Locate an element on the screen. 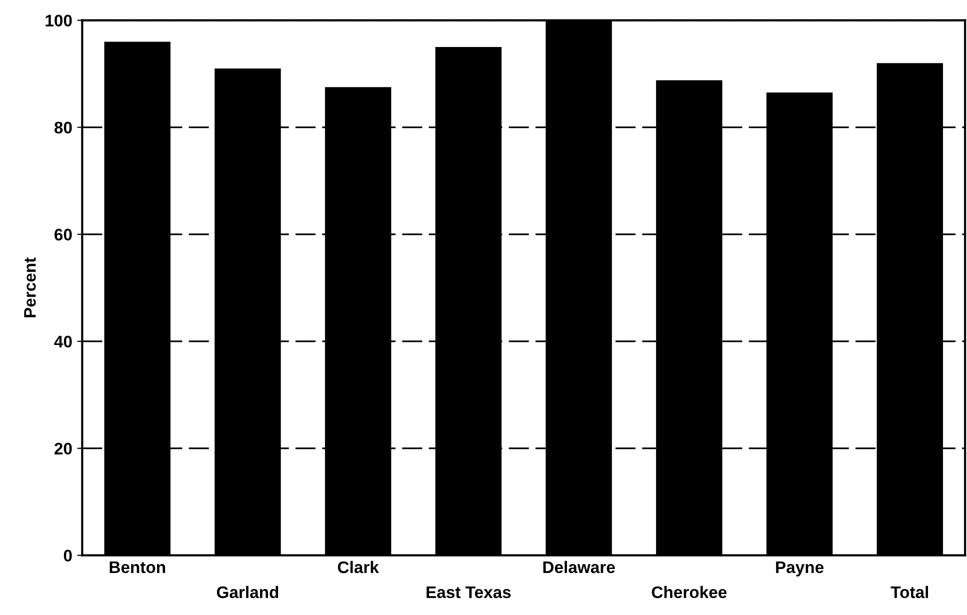  x-tick-label: Total is located at coordinates (909, 592).